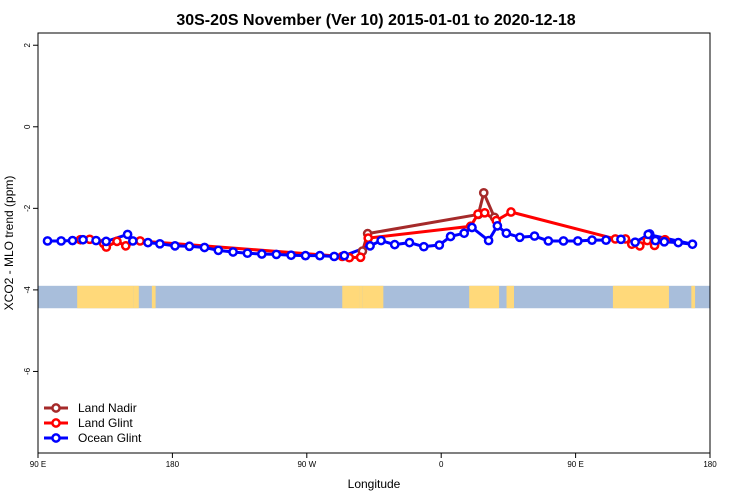 This screenshot has height=500, width=750. What do you see at coordinates (306, 464) in the screenshot?
I see `x-tick-label: 90 W` at bounding box center [306, 464].